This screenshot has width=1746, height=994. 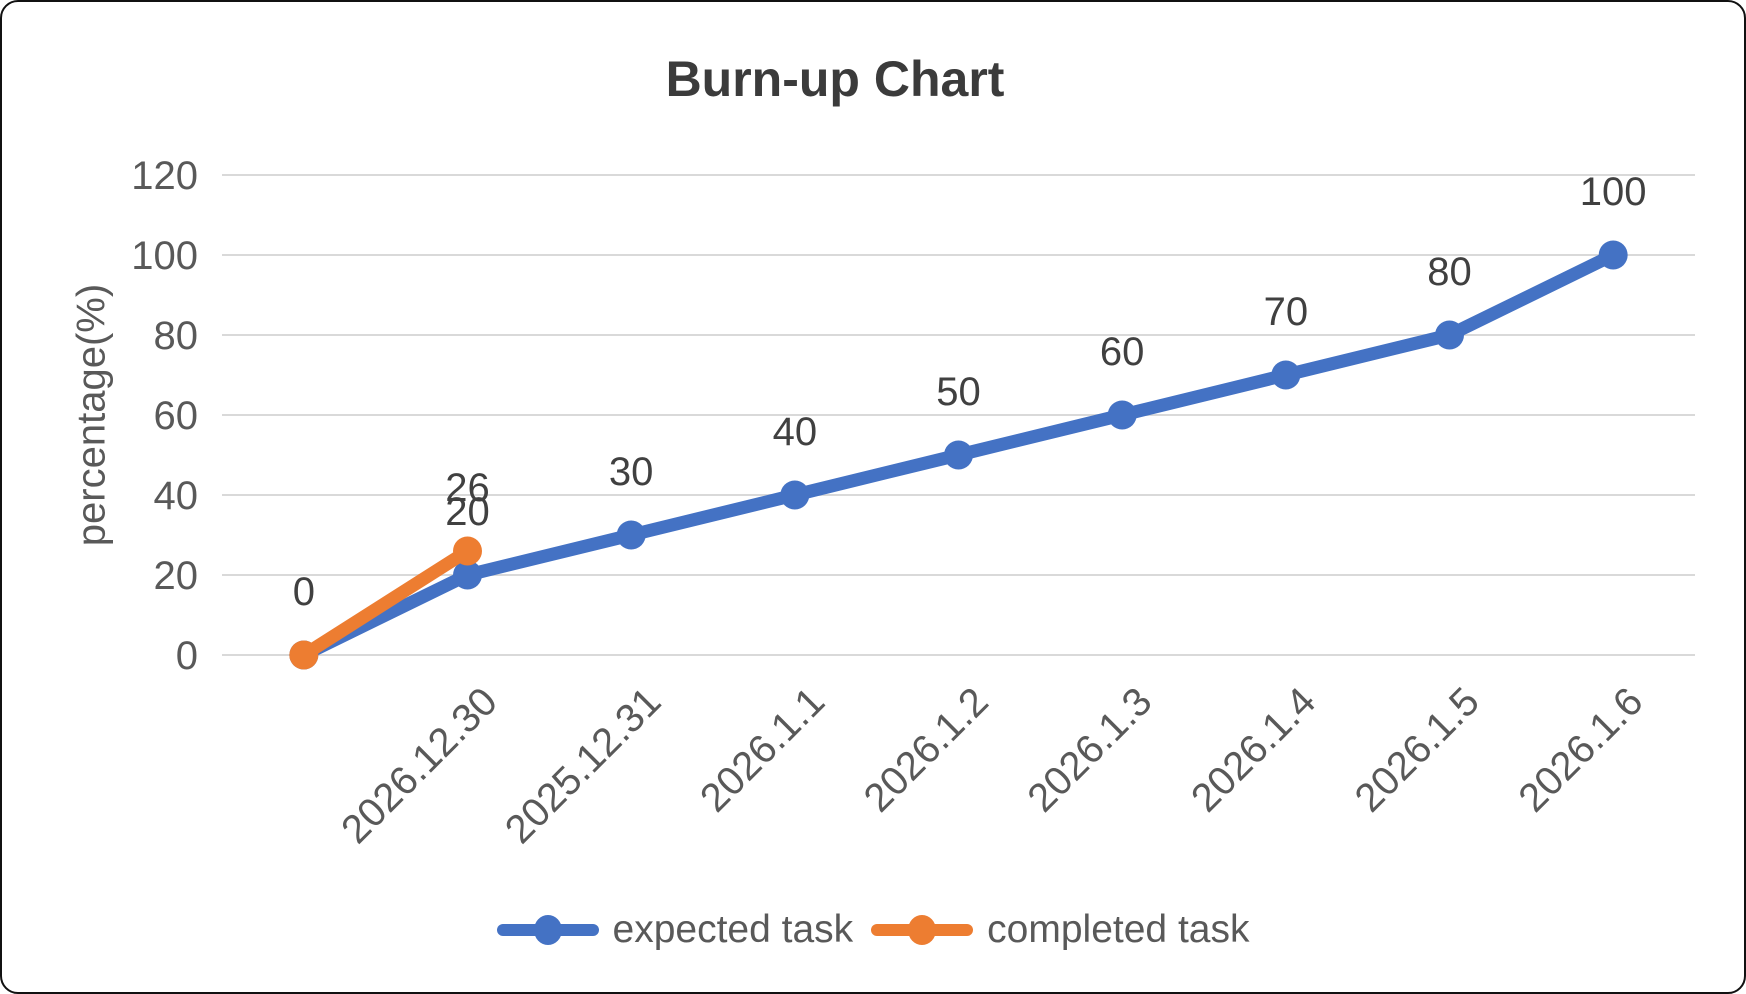 What do you see at coordinates (467, 488) in the screenshot?
I see `data-label: 26` at bounding box center [467, 488].